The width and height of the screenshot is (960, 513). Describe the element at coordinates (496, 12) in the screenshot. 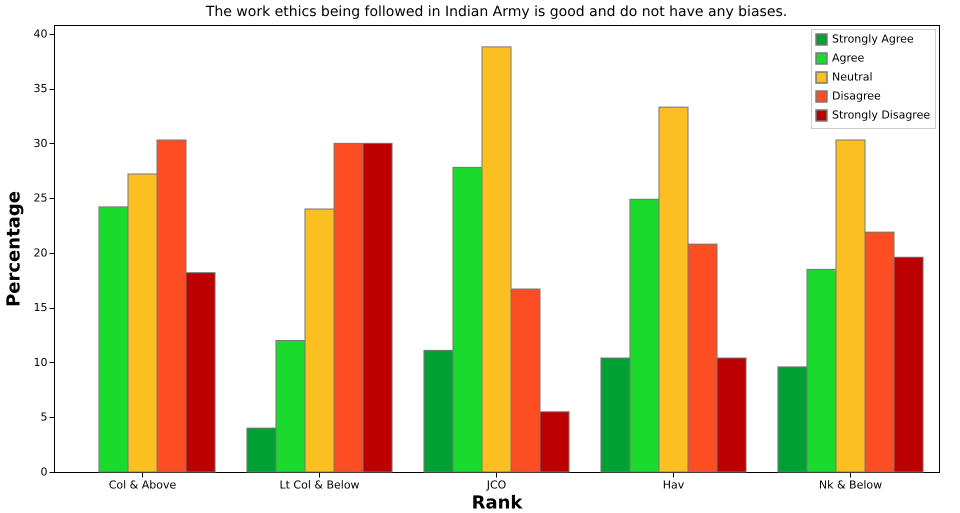

I see `chart-title: The work ethics being followed in Indian Army is good and do not have any biases.` at that location.